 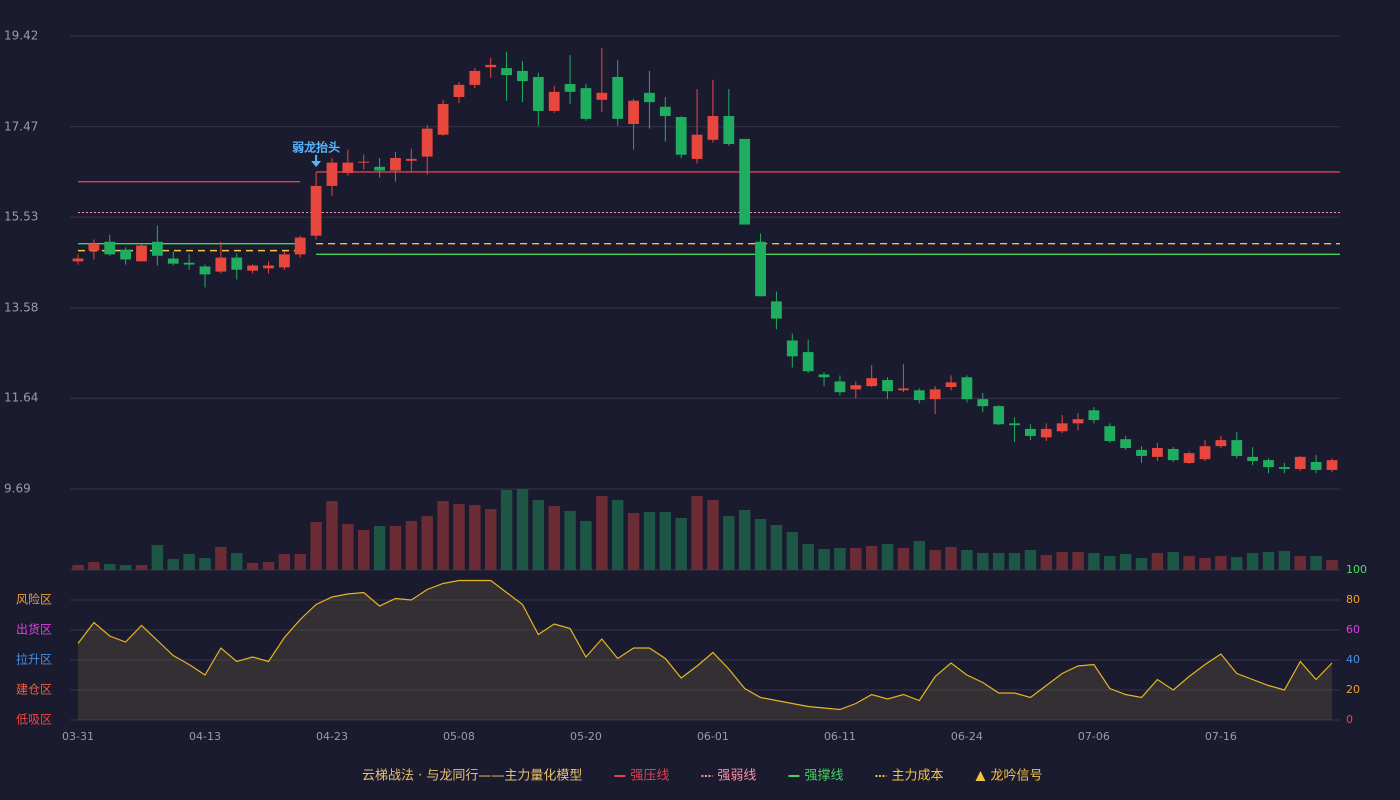 What do you see at coordinates (1353, 659) in the screenshot?
I see `y2-tick-label: 40` at bounding box center [1353, 659].